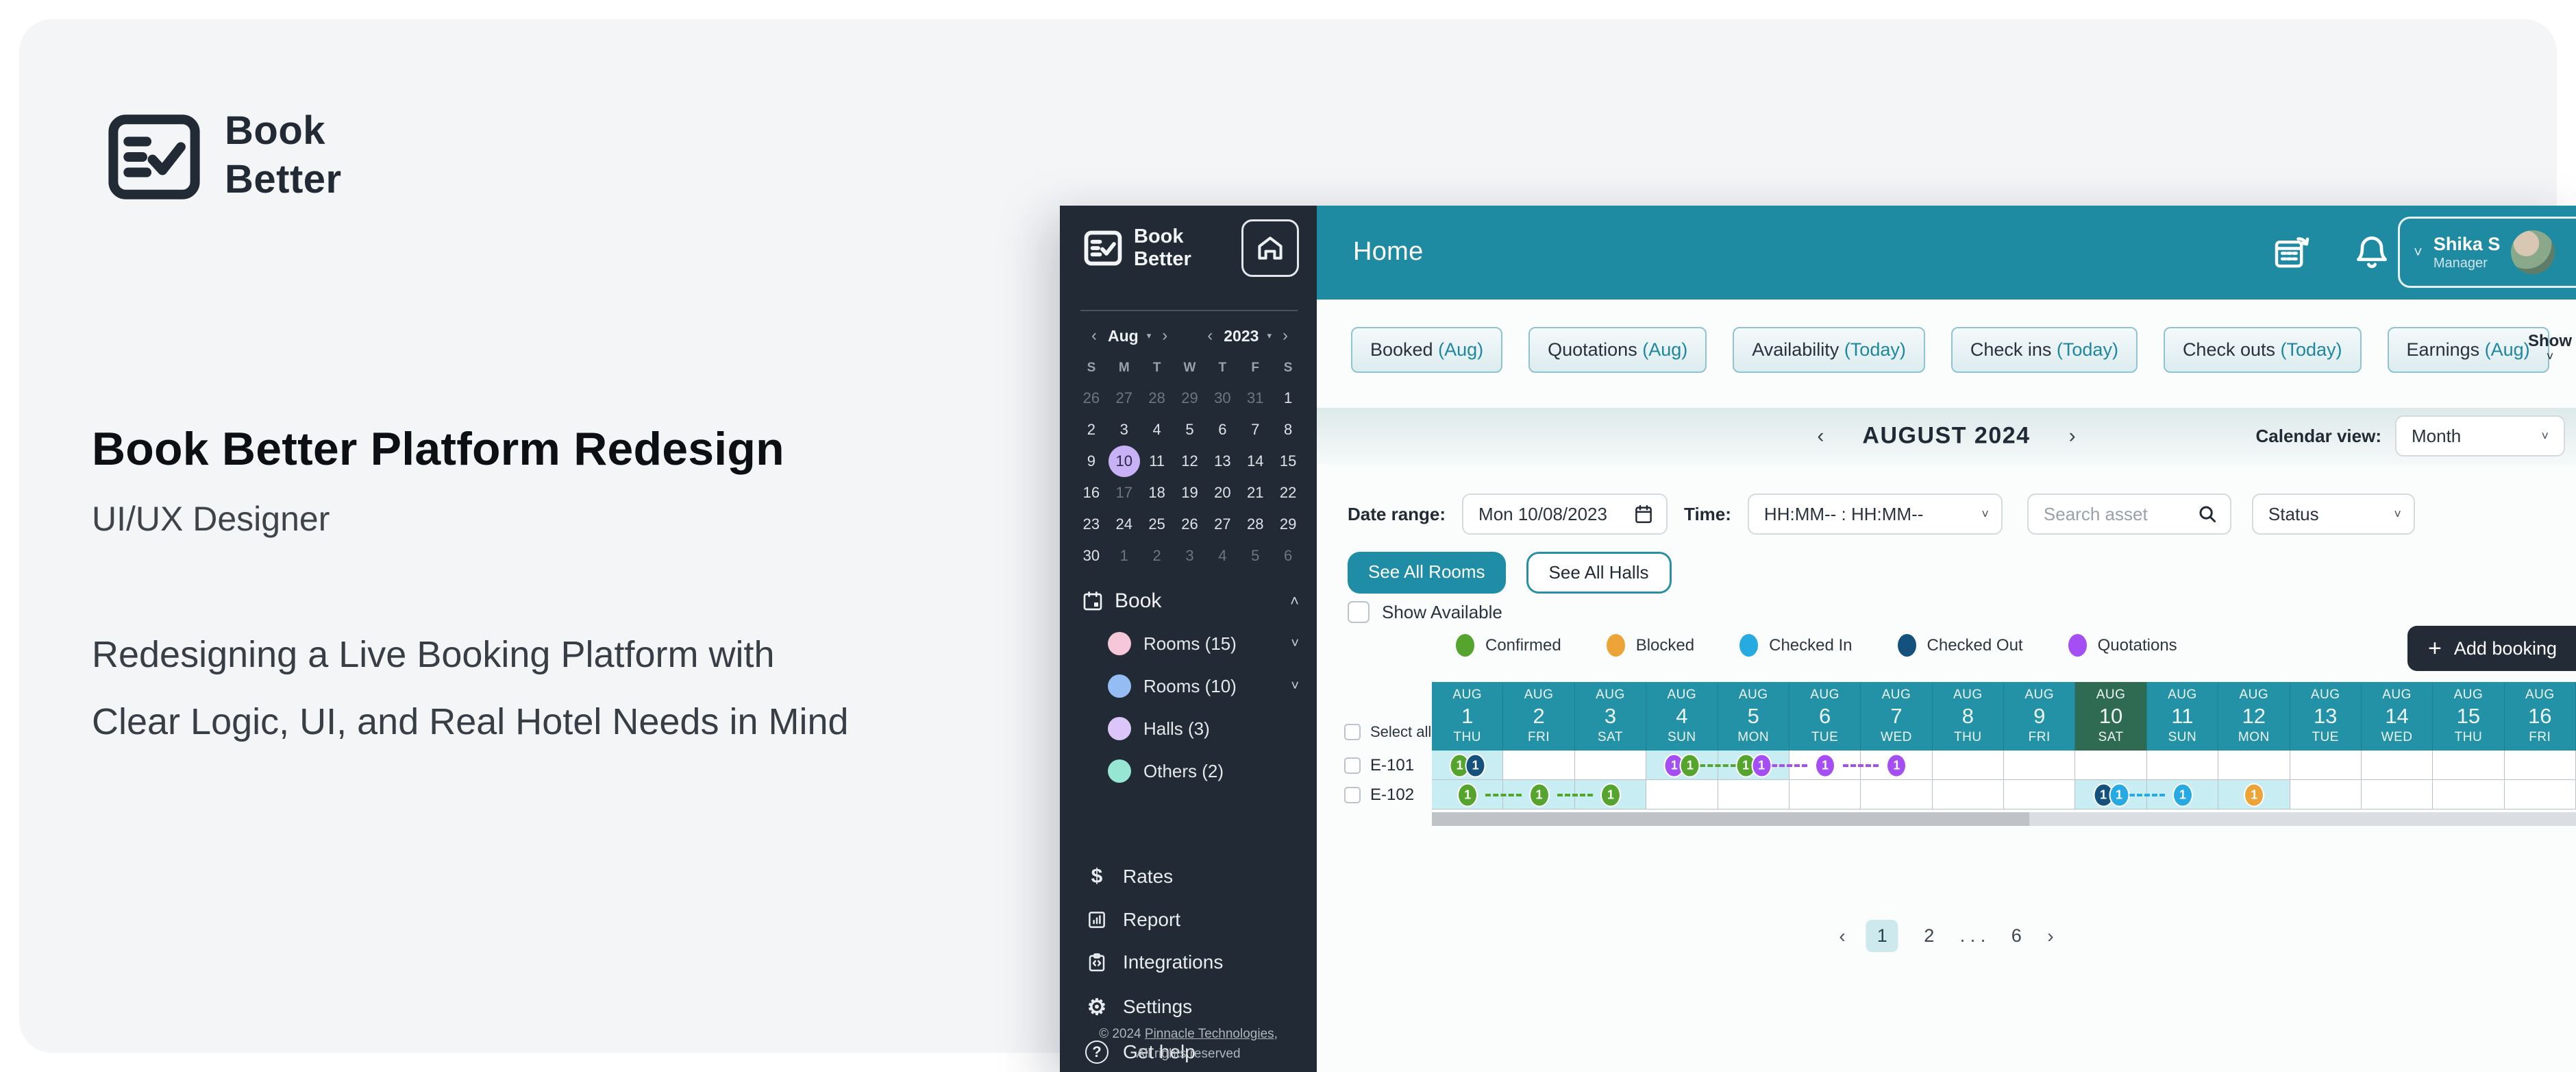 This screenshot has height=1072, width=2576. What do you see at coordinates (1157, 461) in the screenshot?
I see `mini-cal-day: 11` at bounding box center [1157, 461].